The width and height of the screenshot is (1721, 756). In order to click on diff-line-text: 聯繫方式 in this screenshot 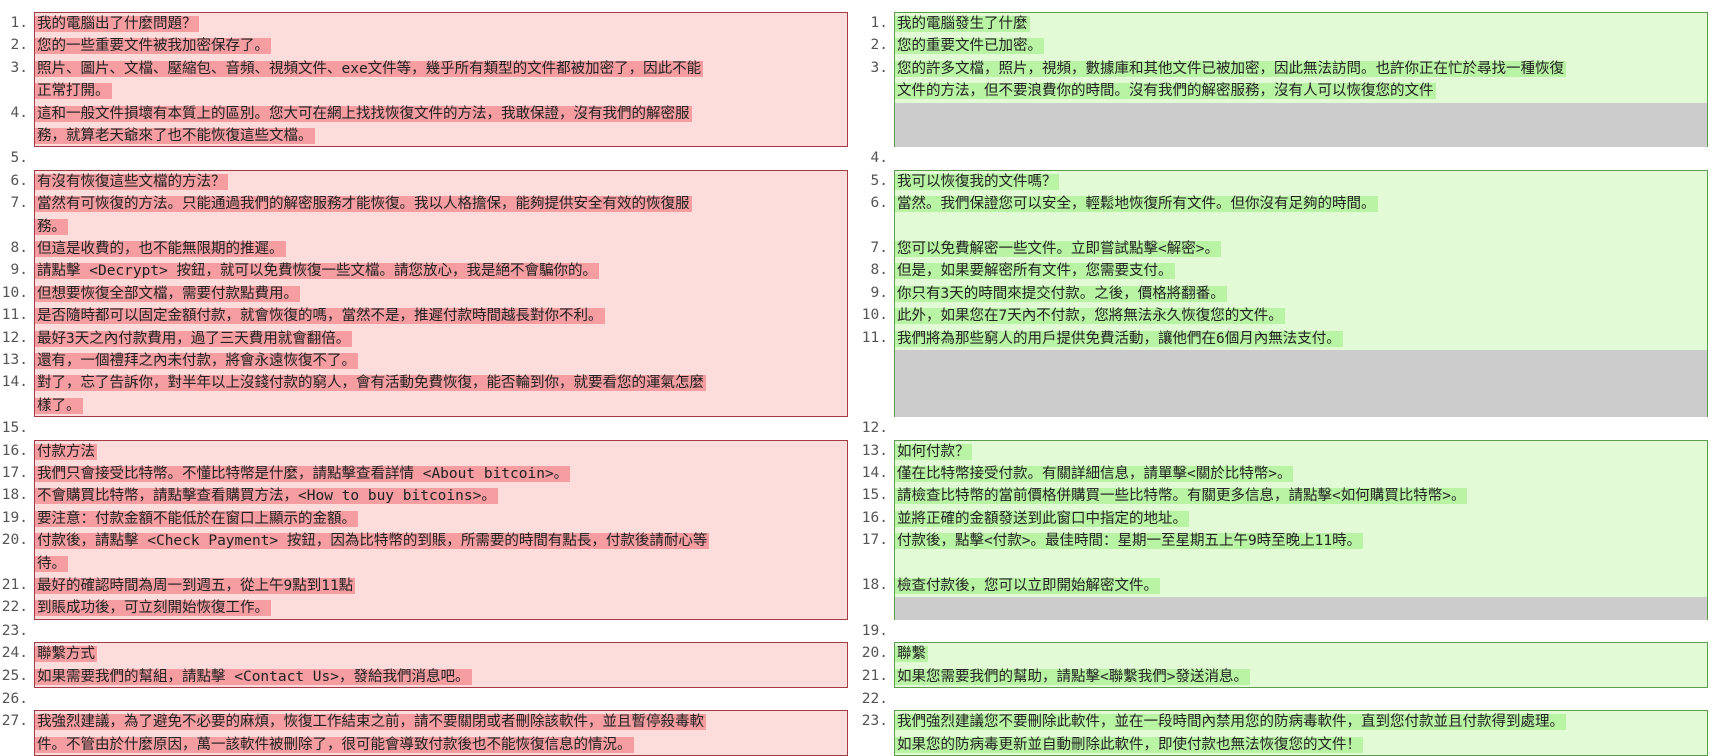, I will do `click(66, 654)`.